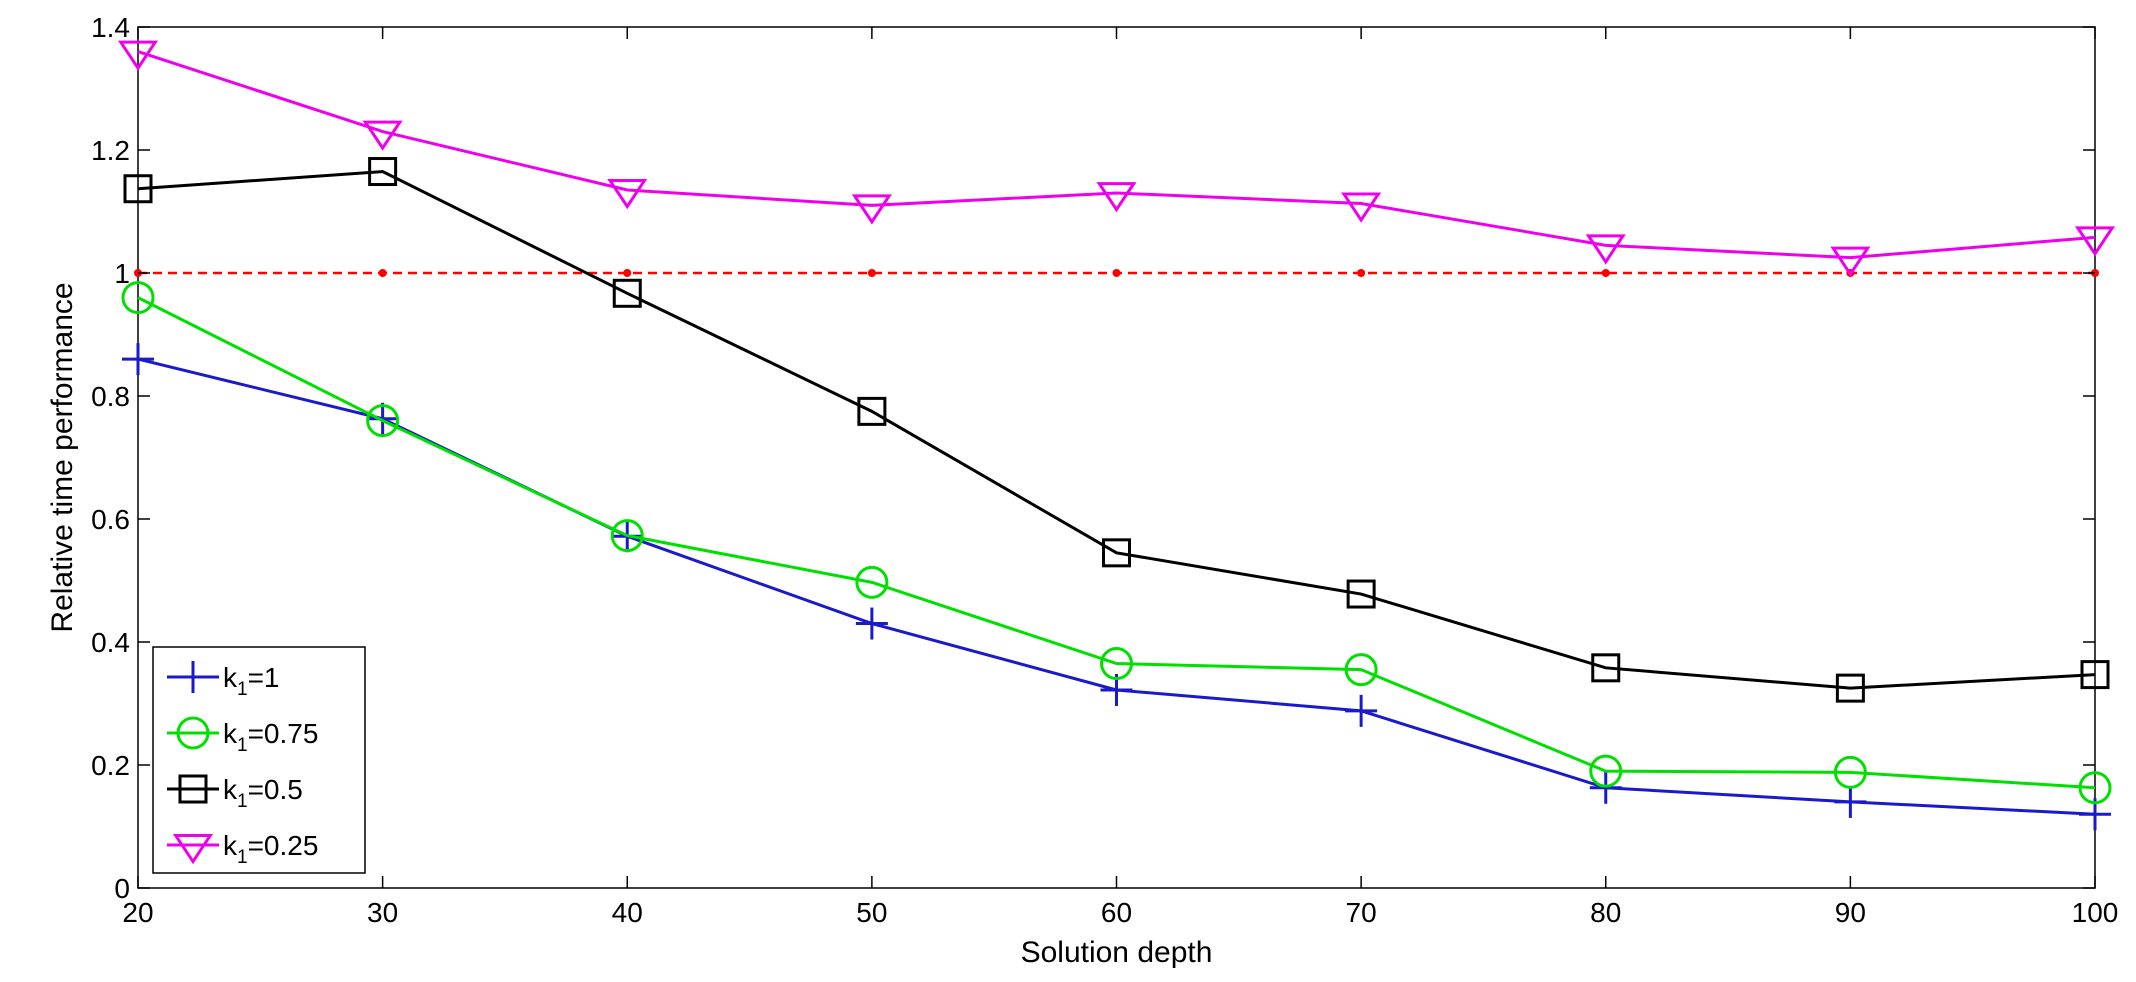  What do you see at coordinates (627, 912) in the screenshot?
I see `x-tick-label: 40` at bounding box center [627, 912].